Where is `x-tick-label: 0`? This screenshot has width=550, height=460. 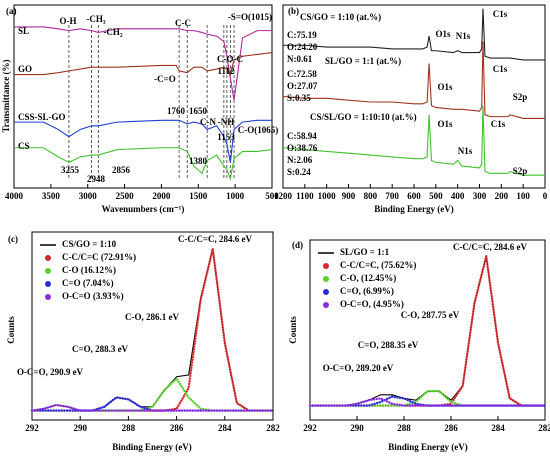 x-tick-label: 0 is located at coordinates (545, 196).